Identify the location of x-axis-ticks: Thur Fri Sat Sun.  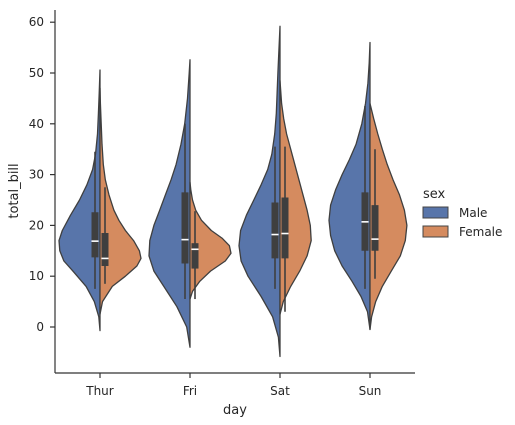
(233, 385).